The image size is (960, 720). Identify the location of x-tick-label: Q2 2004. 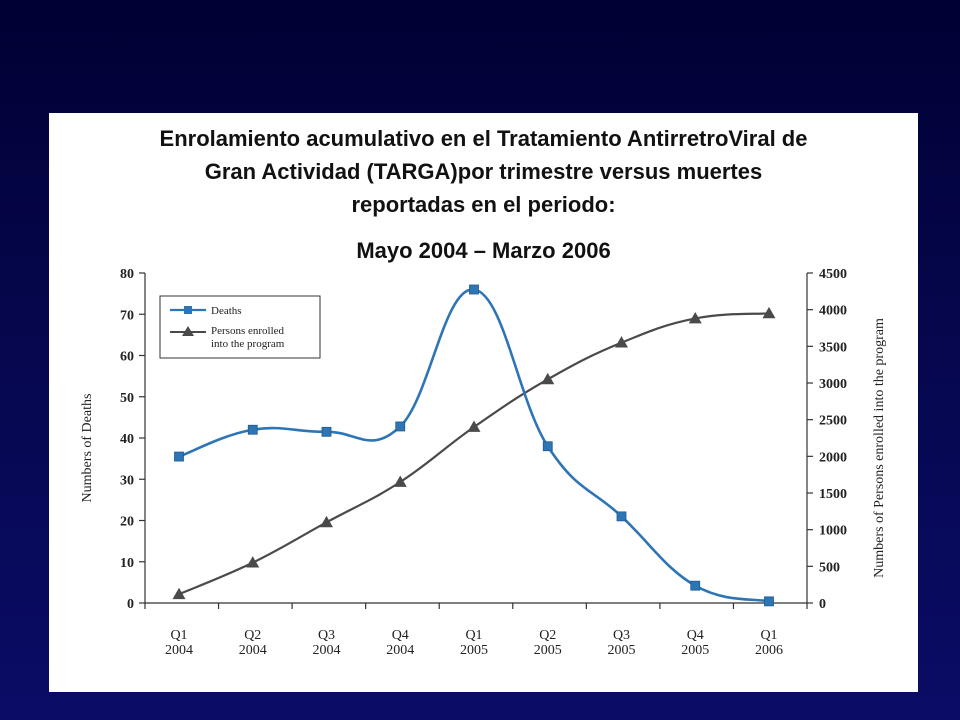
(253, 643).